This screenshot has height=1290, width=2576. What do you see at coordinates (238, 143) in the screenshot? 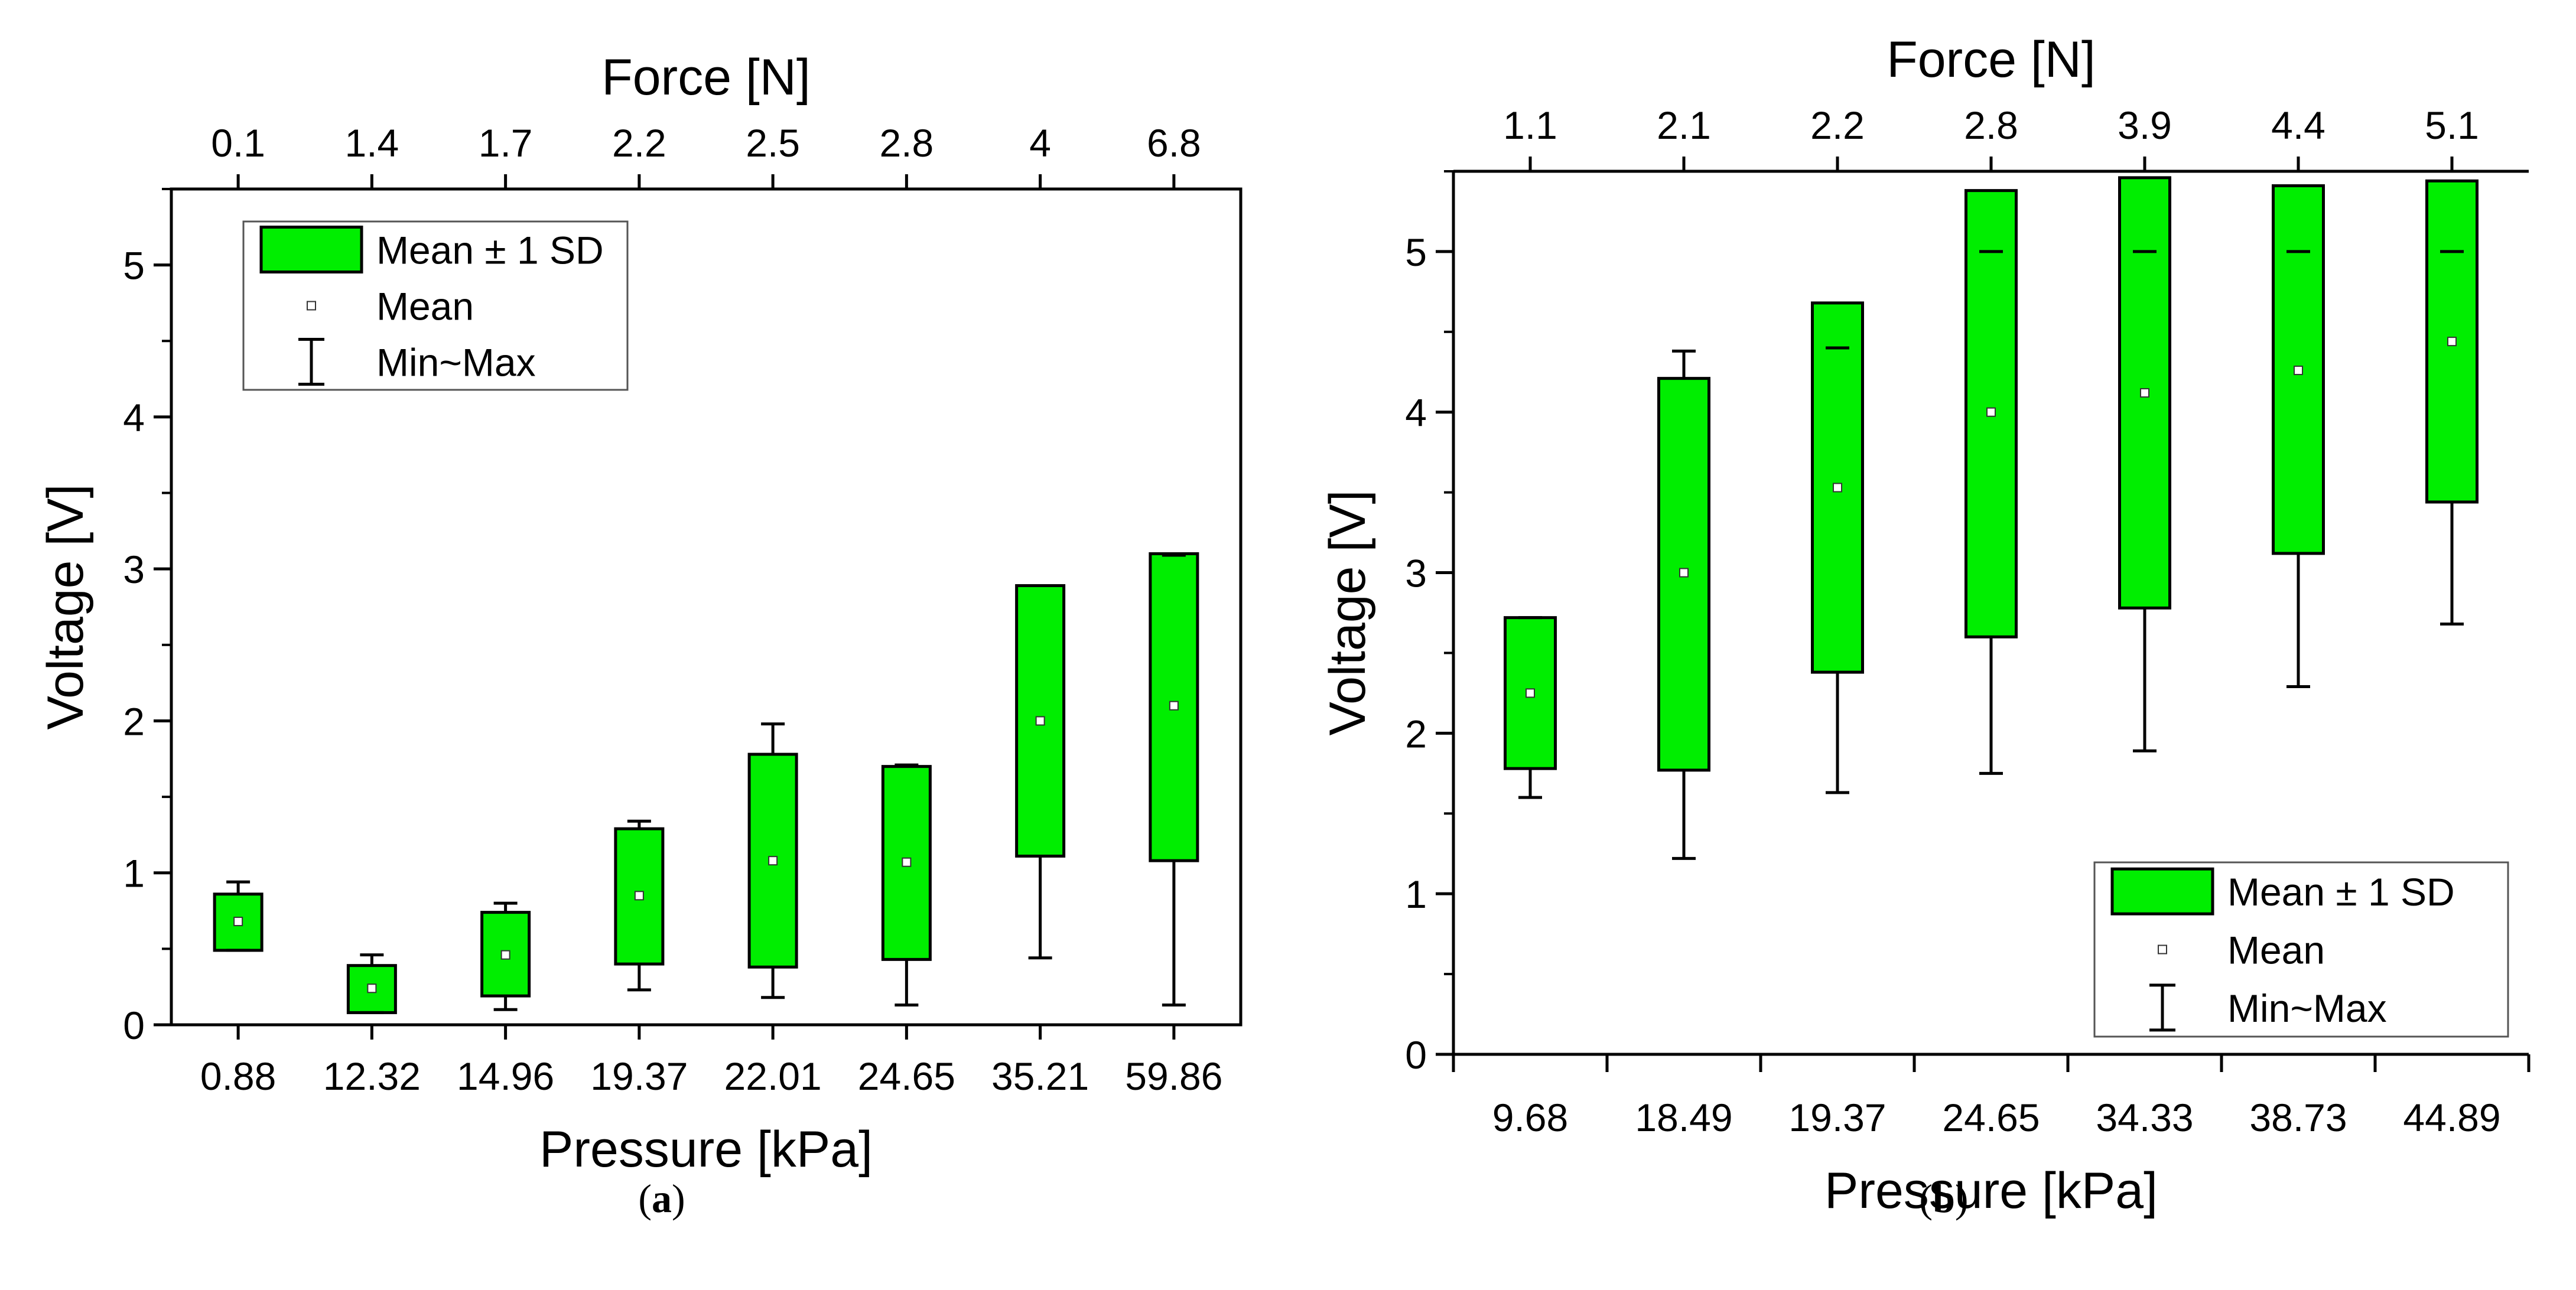
I see `chart-a-top-tick-label: 0.1` at bounding box center [238, 143].